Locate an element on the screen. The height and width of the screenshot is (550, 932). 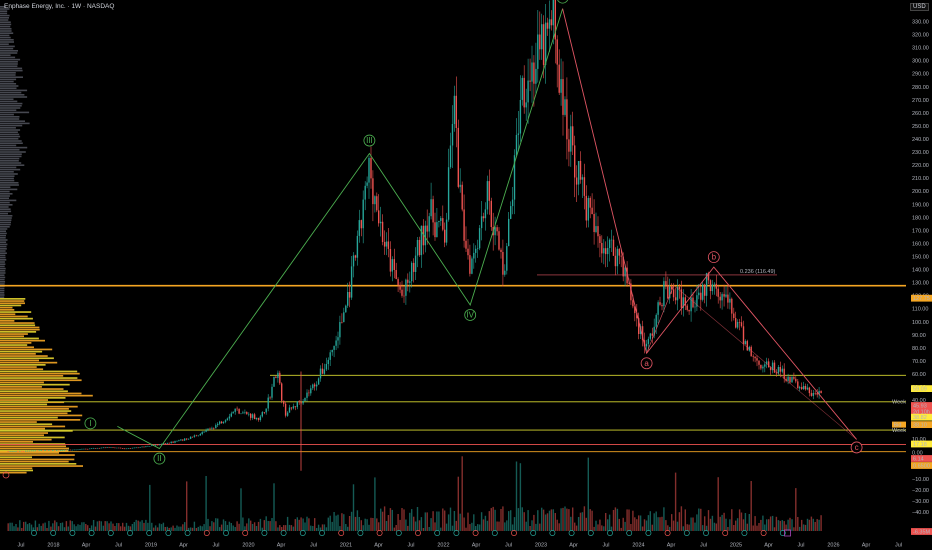
price-tick: 230.00 is located at coordinates (920, 153).